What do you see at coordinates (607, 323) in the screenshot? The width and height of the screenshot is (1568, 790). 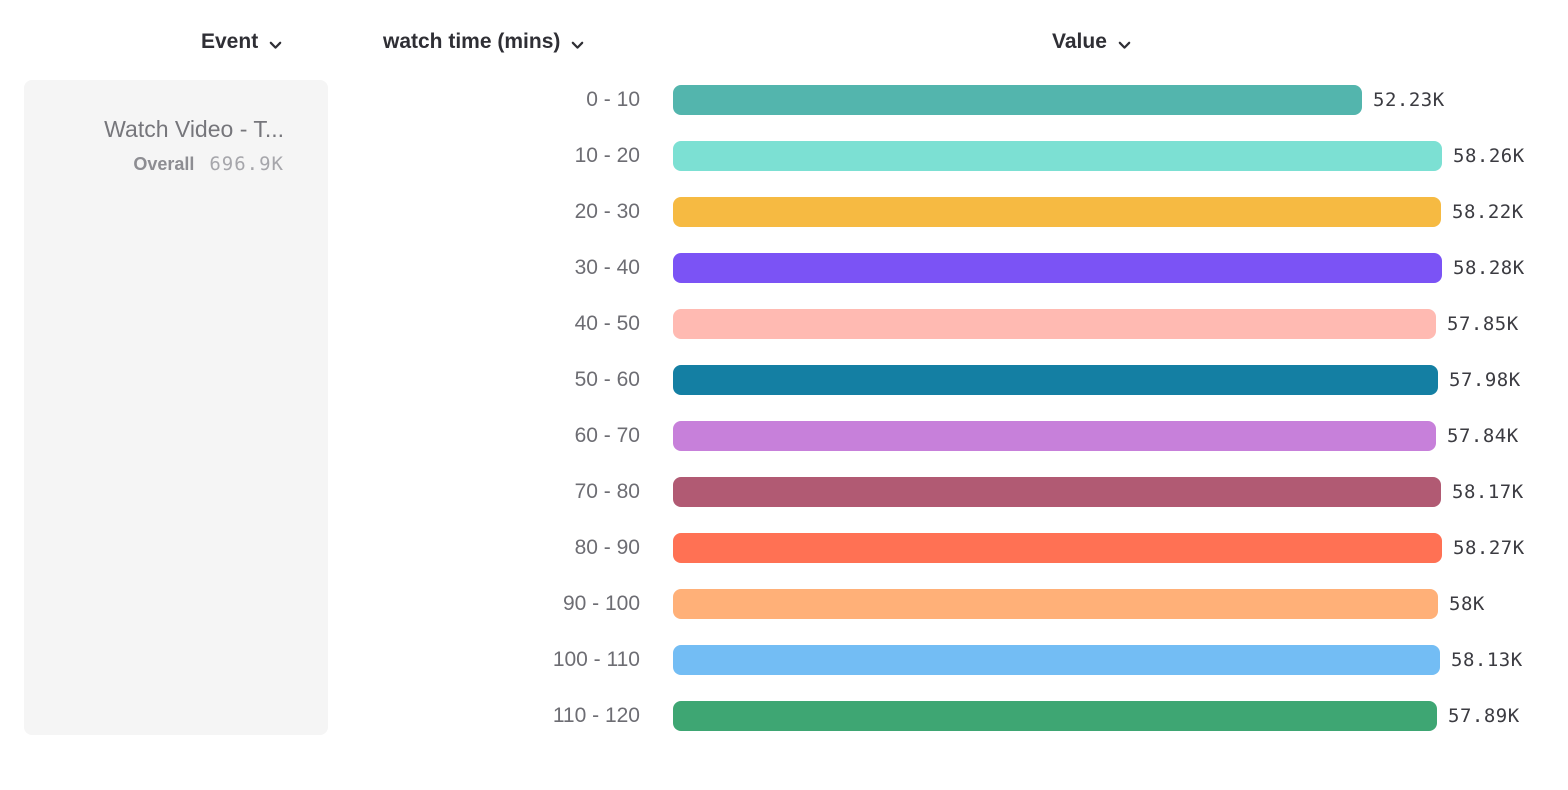 I see `bucket-label: 40 - 50` at bounding box center [607, 323].